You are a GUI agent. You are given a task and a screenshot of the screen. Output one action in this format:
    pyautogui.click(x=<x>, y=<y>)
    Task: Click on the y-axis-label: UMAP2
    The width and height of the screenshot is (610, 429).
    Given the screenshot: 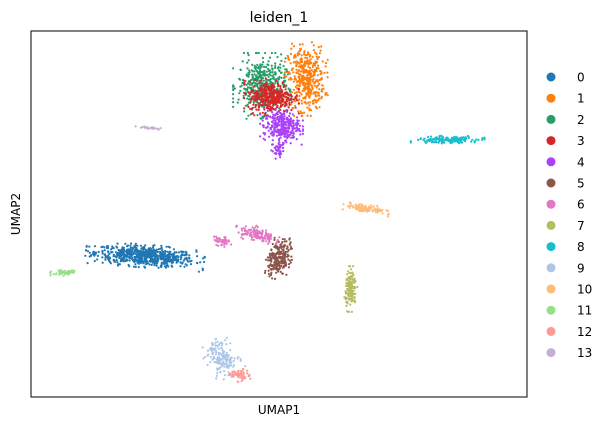 What is the action you would take?
    pyautogui.click(x=16, y=214)
    